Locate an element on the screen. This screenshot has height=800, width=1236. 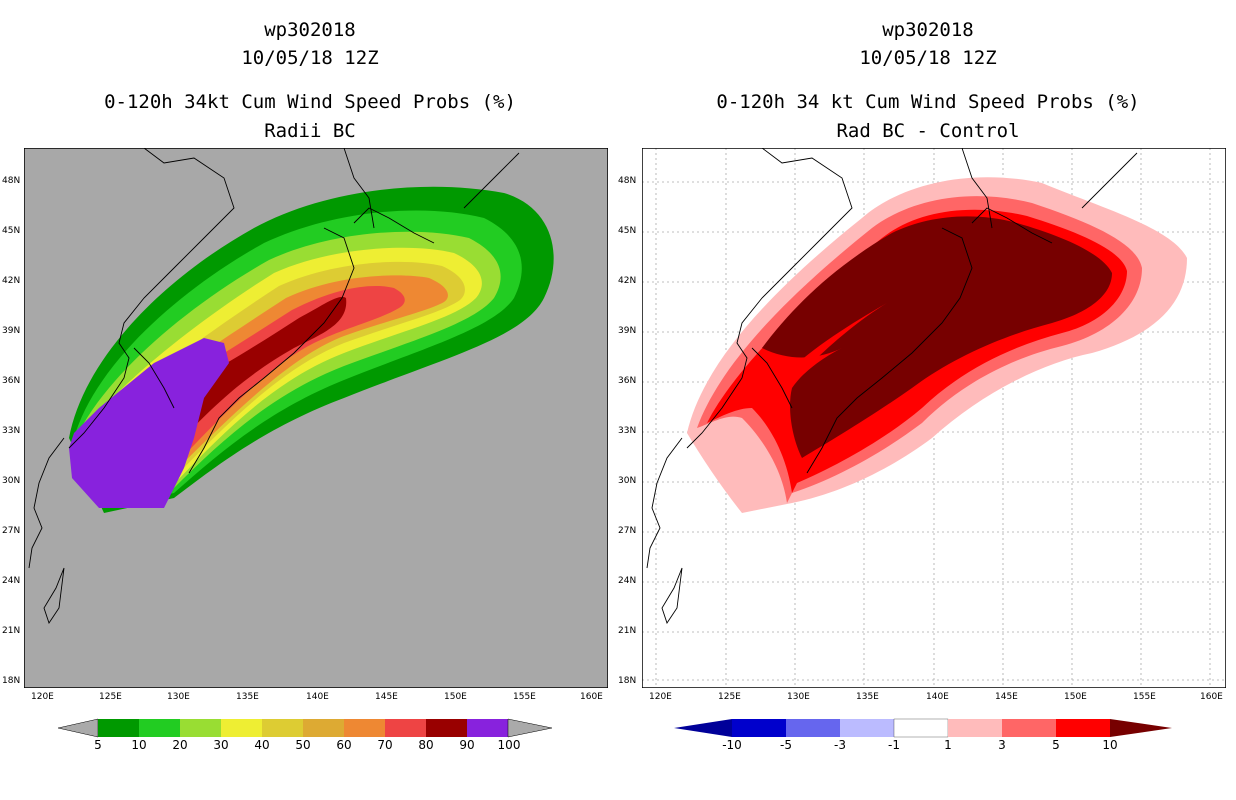
right-lat-label: 42N is located at coordinates (627, 281).